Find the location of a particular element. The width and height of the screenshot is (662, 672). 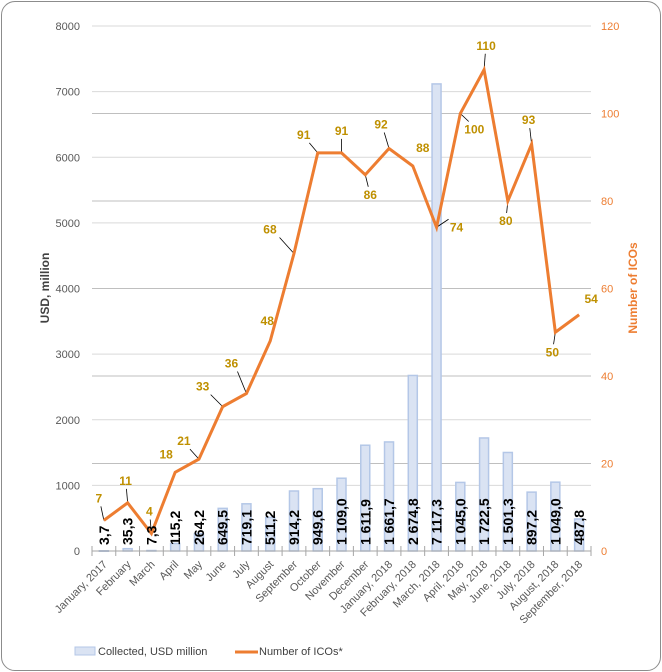

x-tick-label: April is located at coordinates (169, 571).